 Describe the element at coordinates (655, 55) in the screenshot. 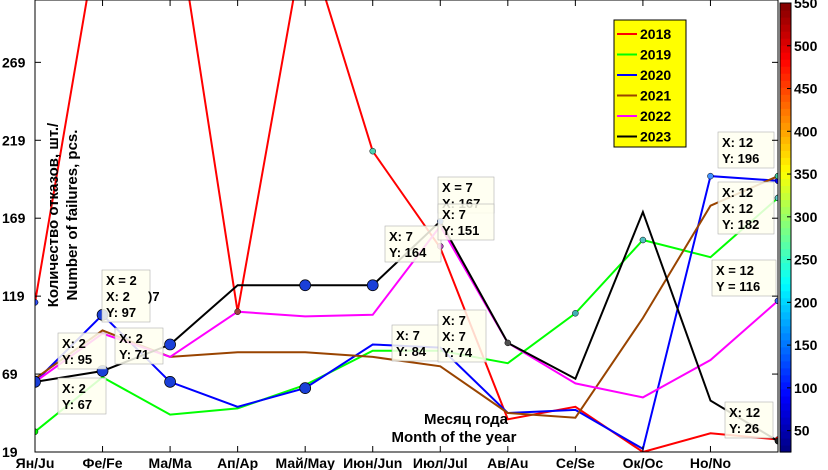

I see `legend-label: 2019` at that location.